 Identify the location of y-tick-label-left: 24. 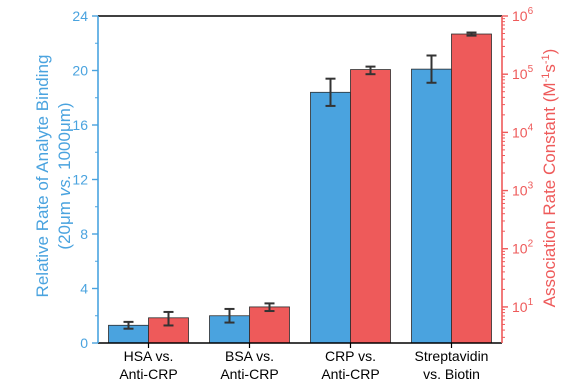
(80, 16).